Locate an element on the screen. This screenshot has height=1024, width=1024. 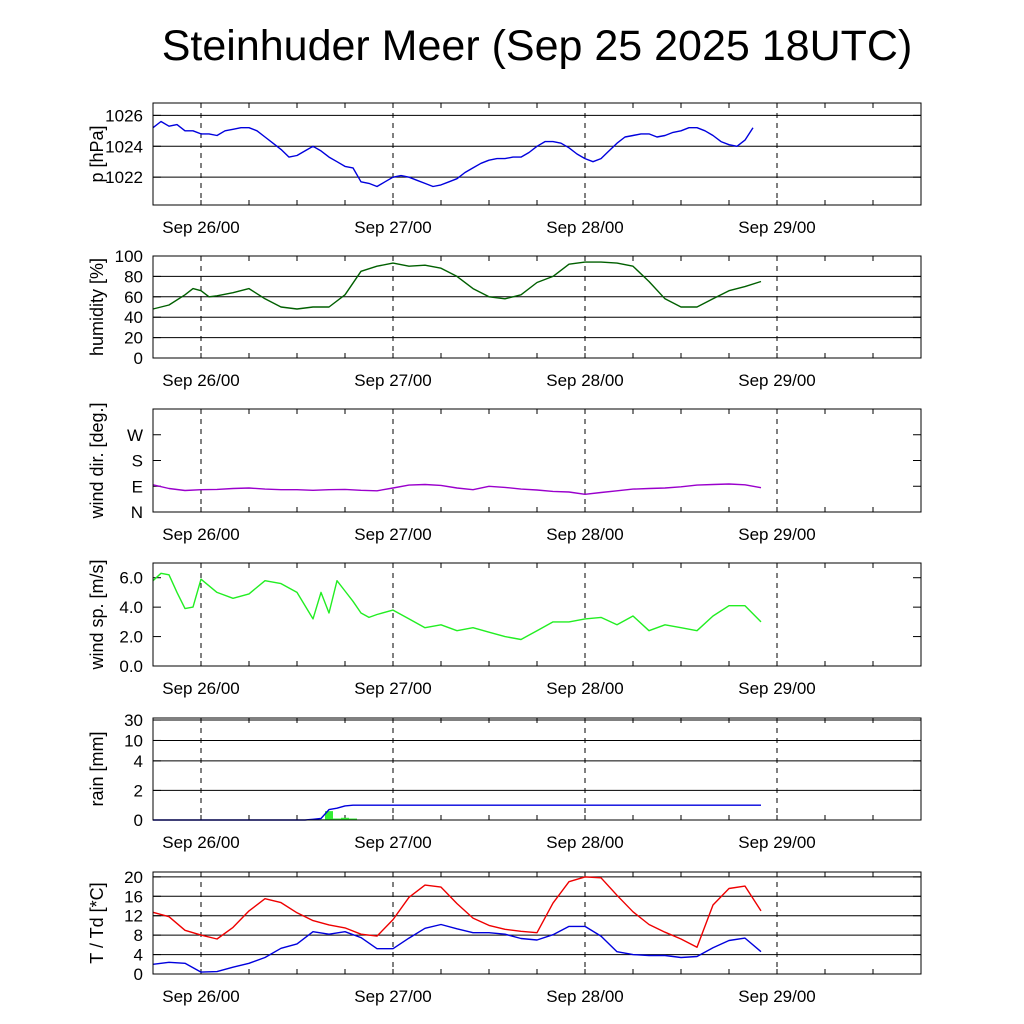
y-tick-label: 2 is located at coordinates (138, 790).